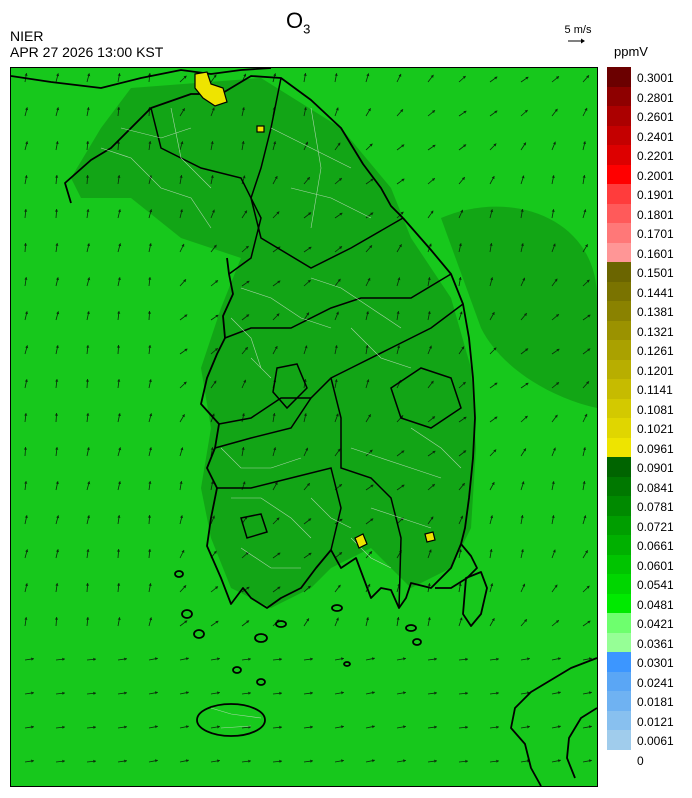  I want to click on legend-label: 0.0541, so click(655, 585).